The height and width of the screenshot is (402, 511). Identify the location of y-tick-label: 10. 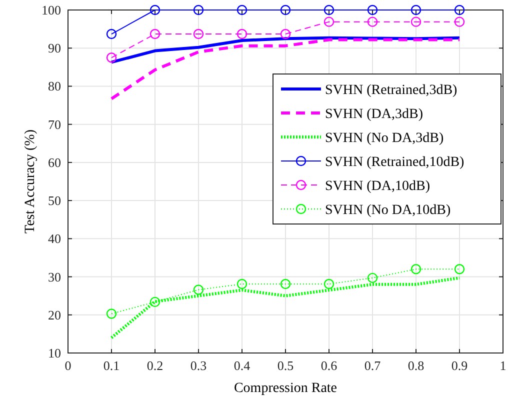
(54, 353).